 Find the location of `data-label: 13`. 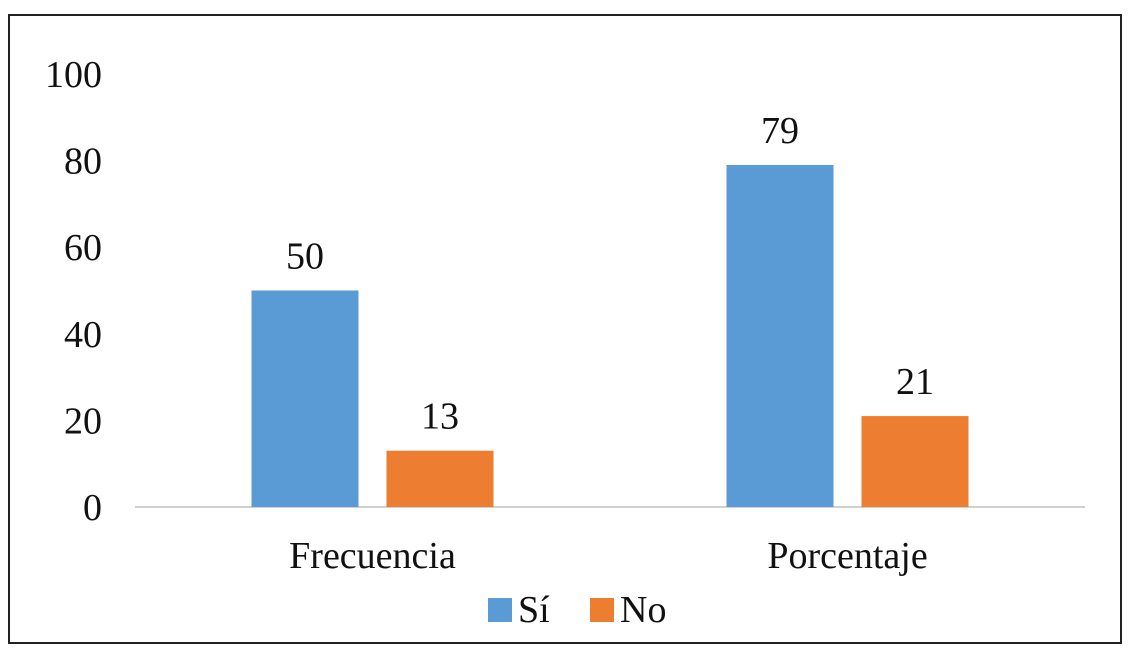

data-label: 13 is located at coordinates (440, 417).